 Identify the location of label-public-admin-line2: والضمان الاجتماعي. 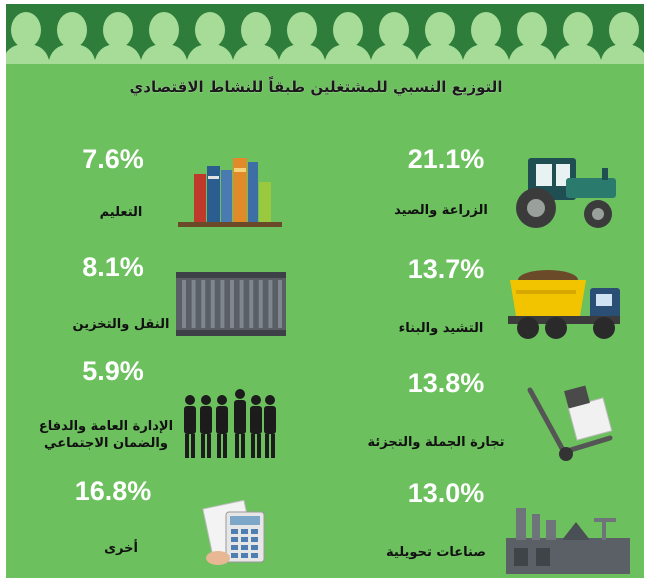
(106, 443).